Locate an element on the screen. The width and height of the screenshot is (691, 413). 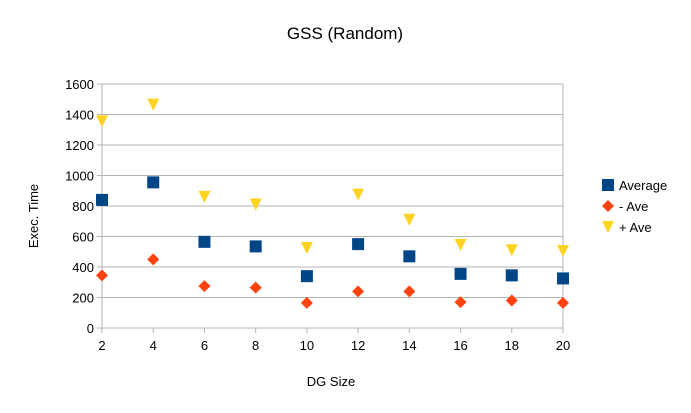
legend-entry: Average is located at coordinates (643, 185).